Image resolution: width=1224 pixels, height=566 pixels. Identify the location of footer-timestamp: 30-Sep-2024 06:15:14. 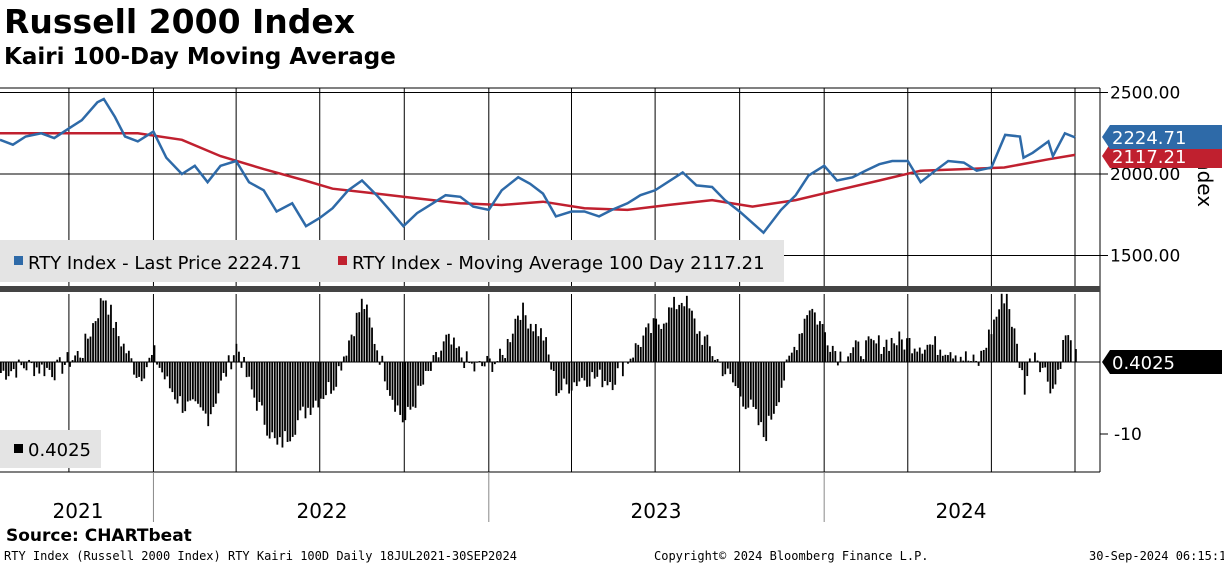
(1156, 556).